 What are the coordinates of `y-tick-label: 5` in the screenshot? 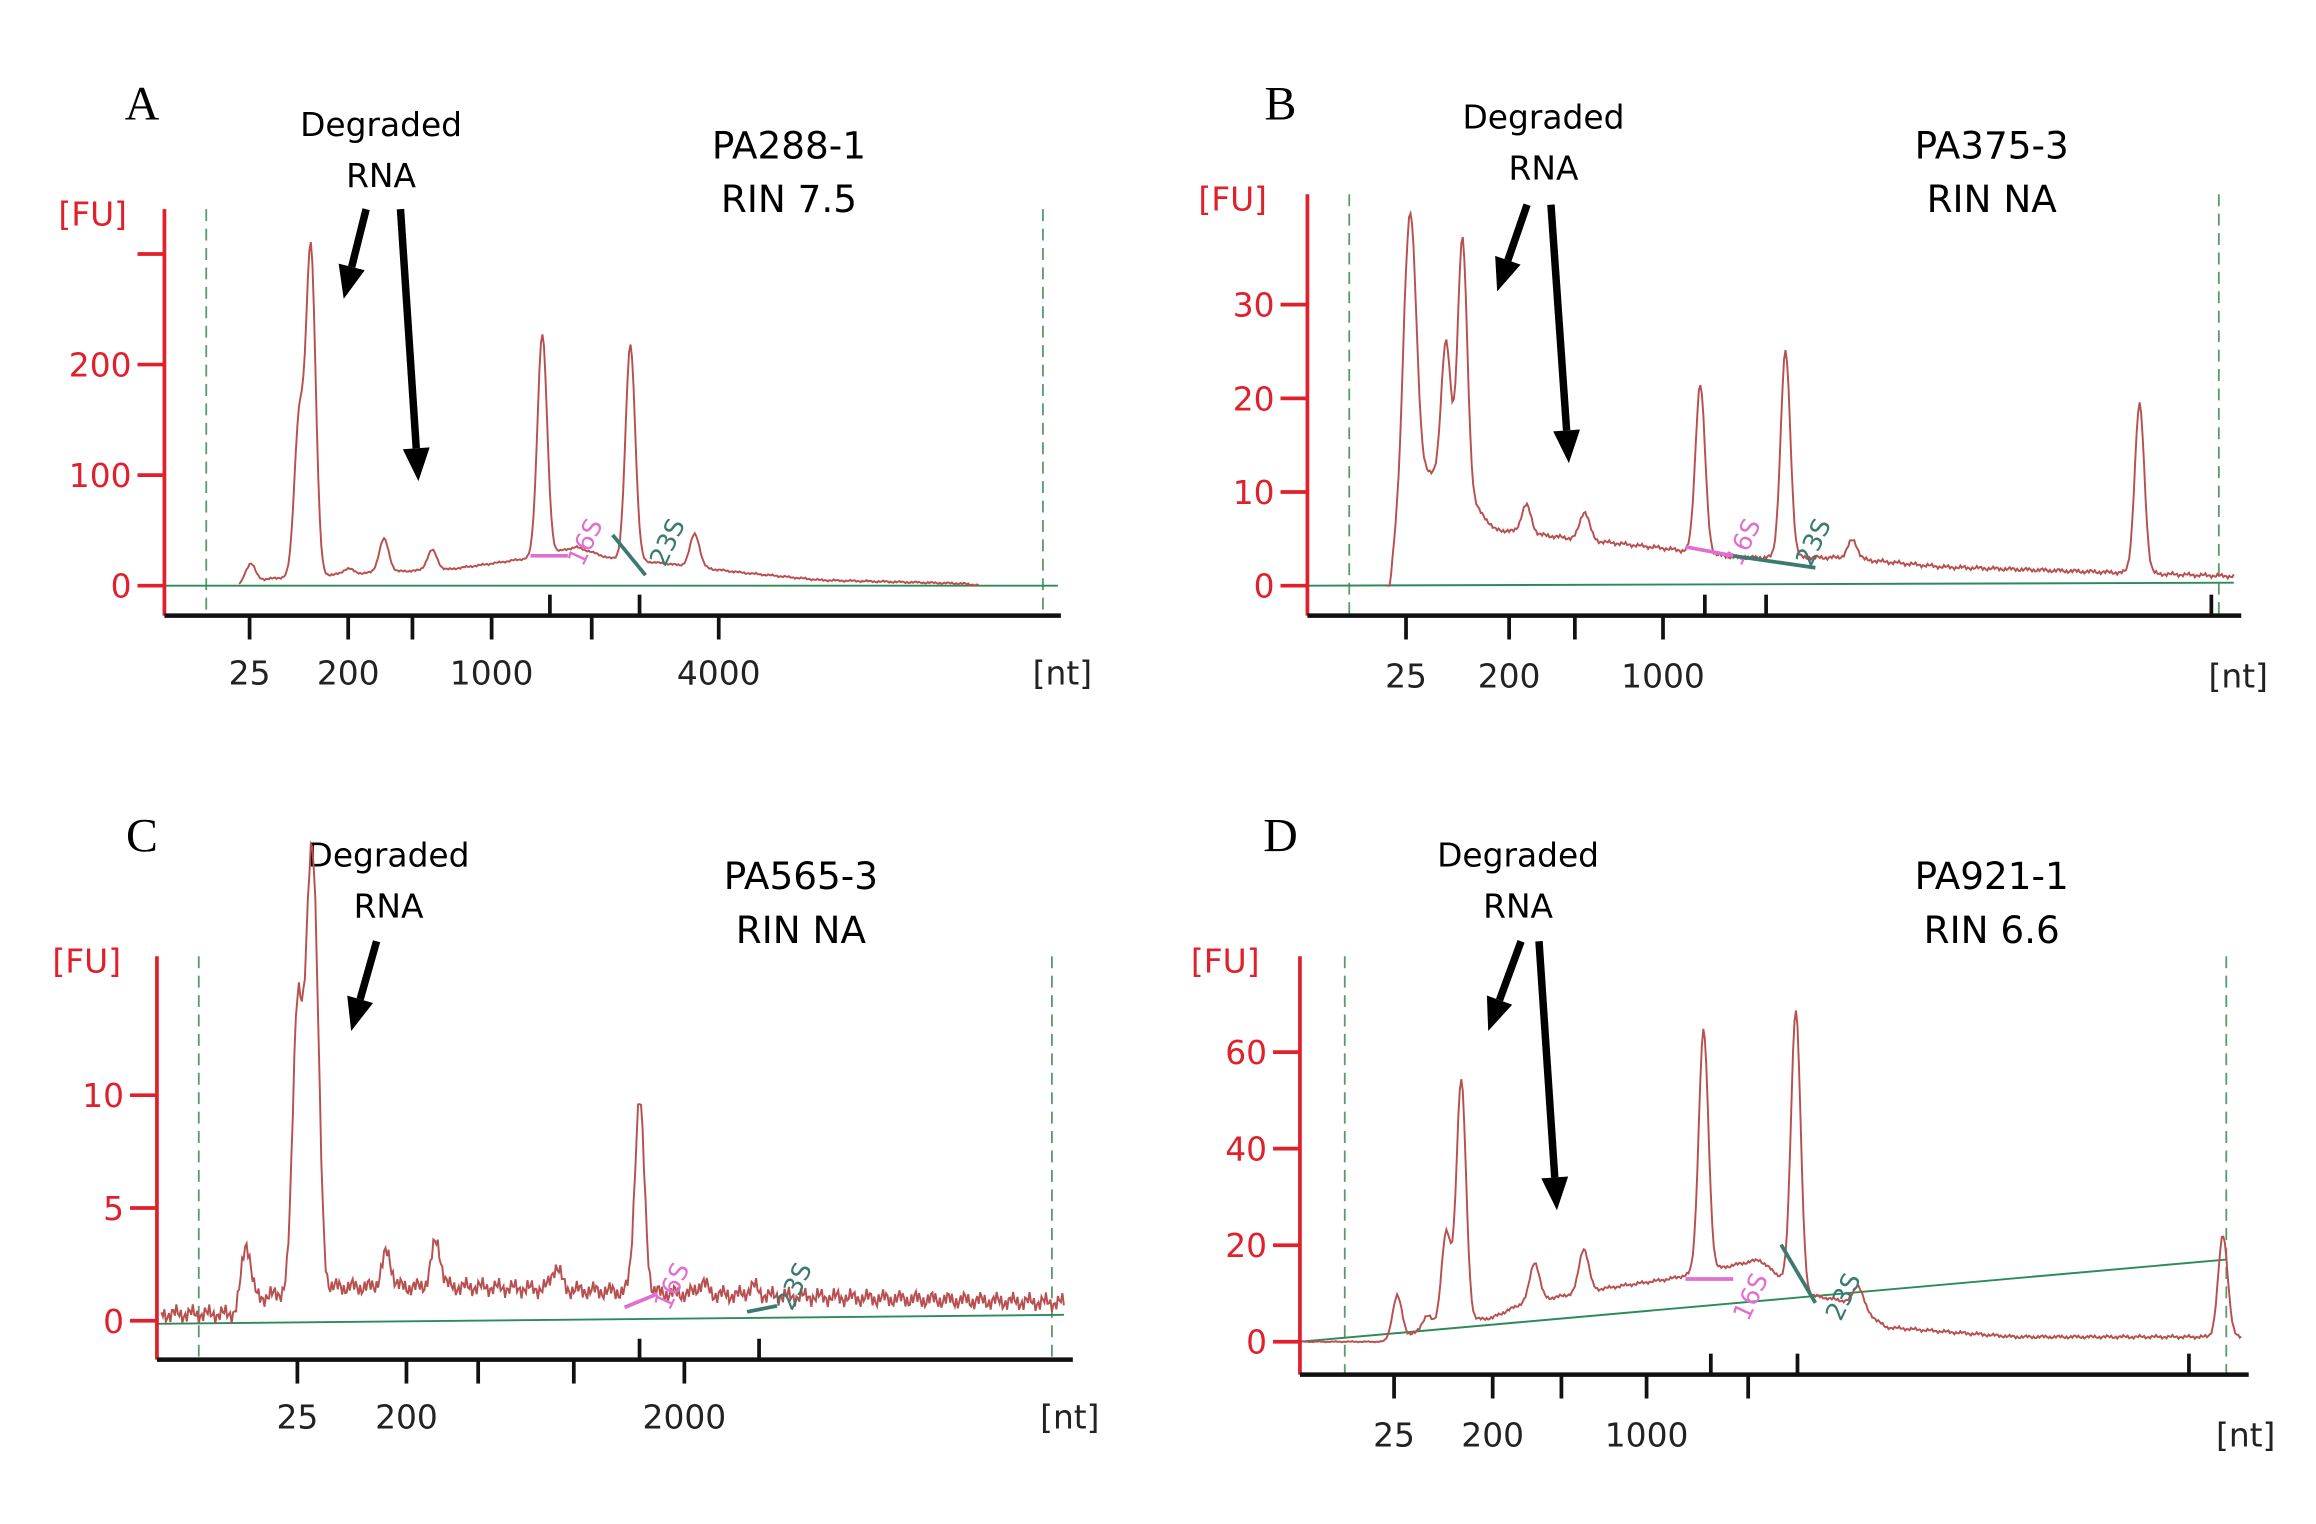 It's located at (113, 1208).